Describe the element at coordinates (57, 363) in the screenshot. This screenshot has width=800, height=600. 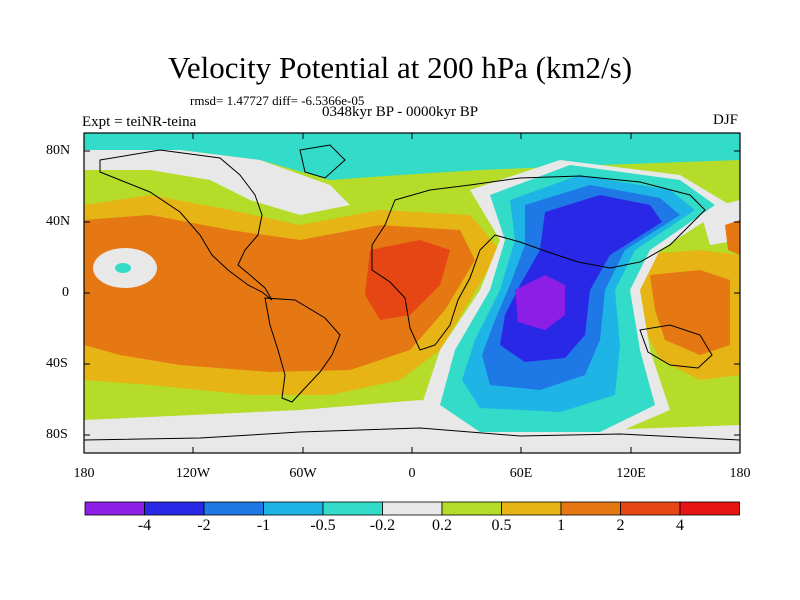
I see `lat-label-40s: 40S` at that location.